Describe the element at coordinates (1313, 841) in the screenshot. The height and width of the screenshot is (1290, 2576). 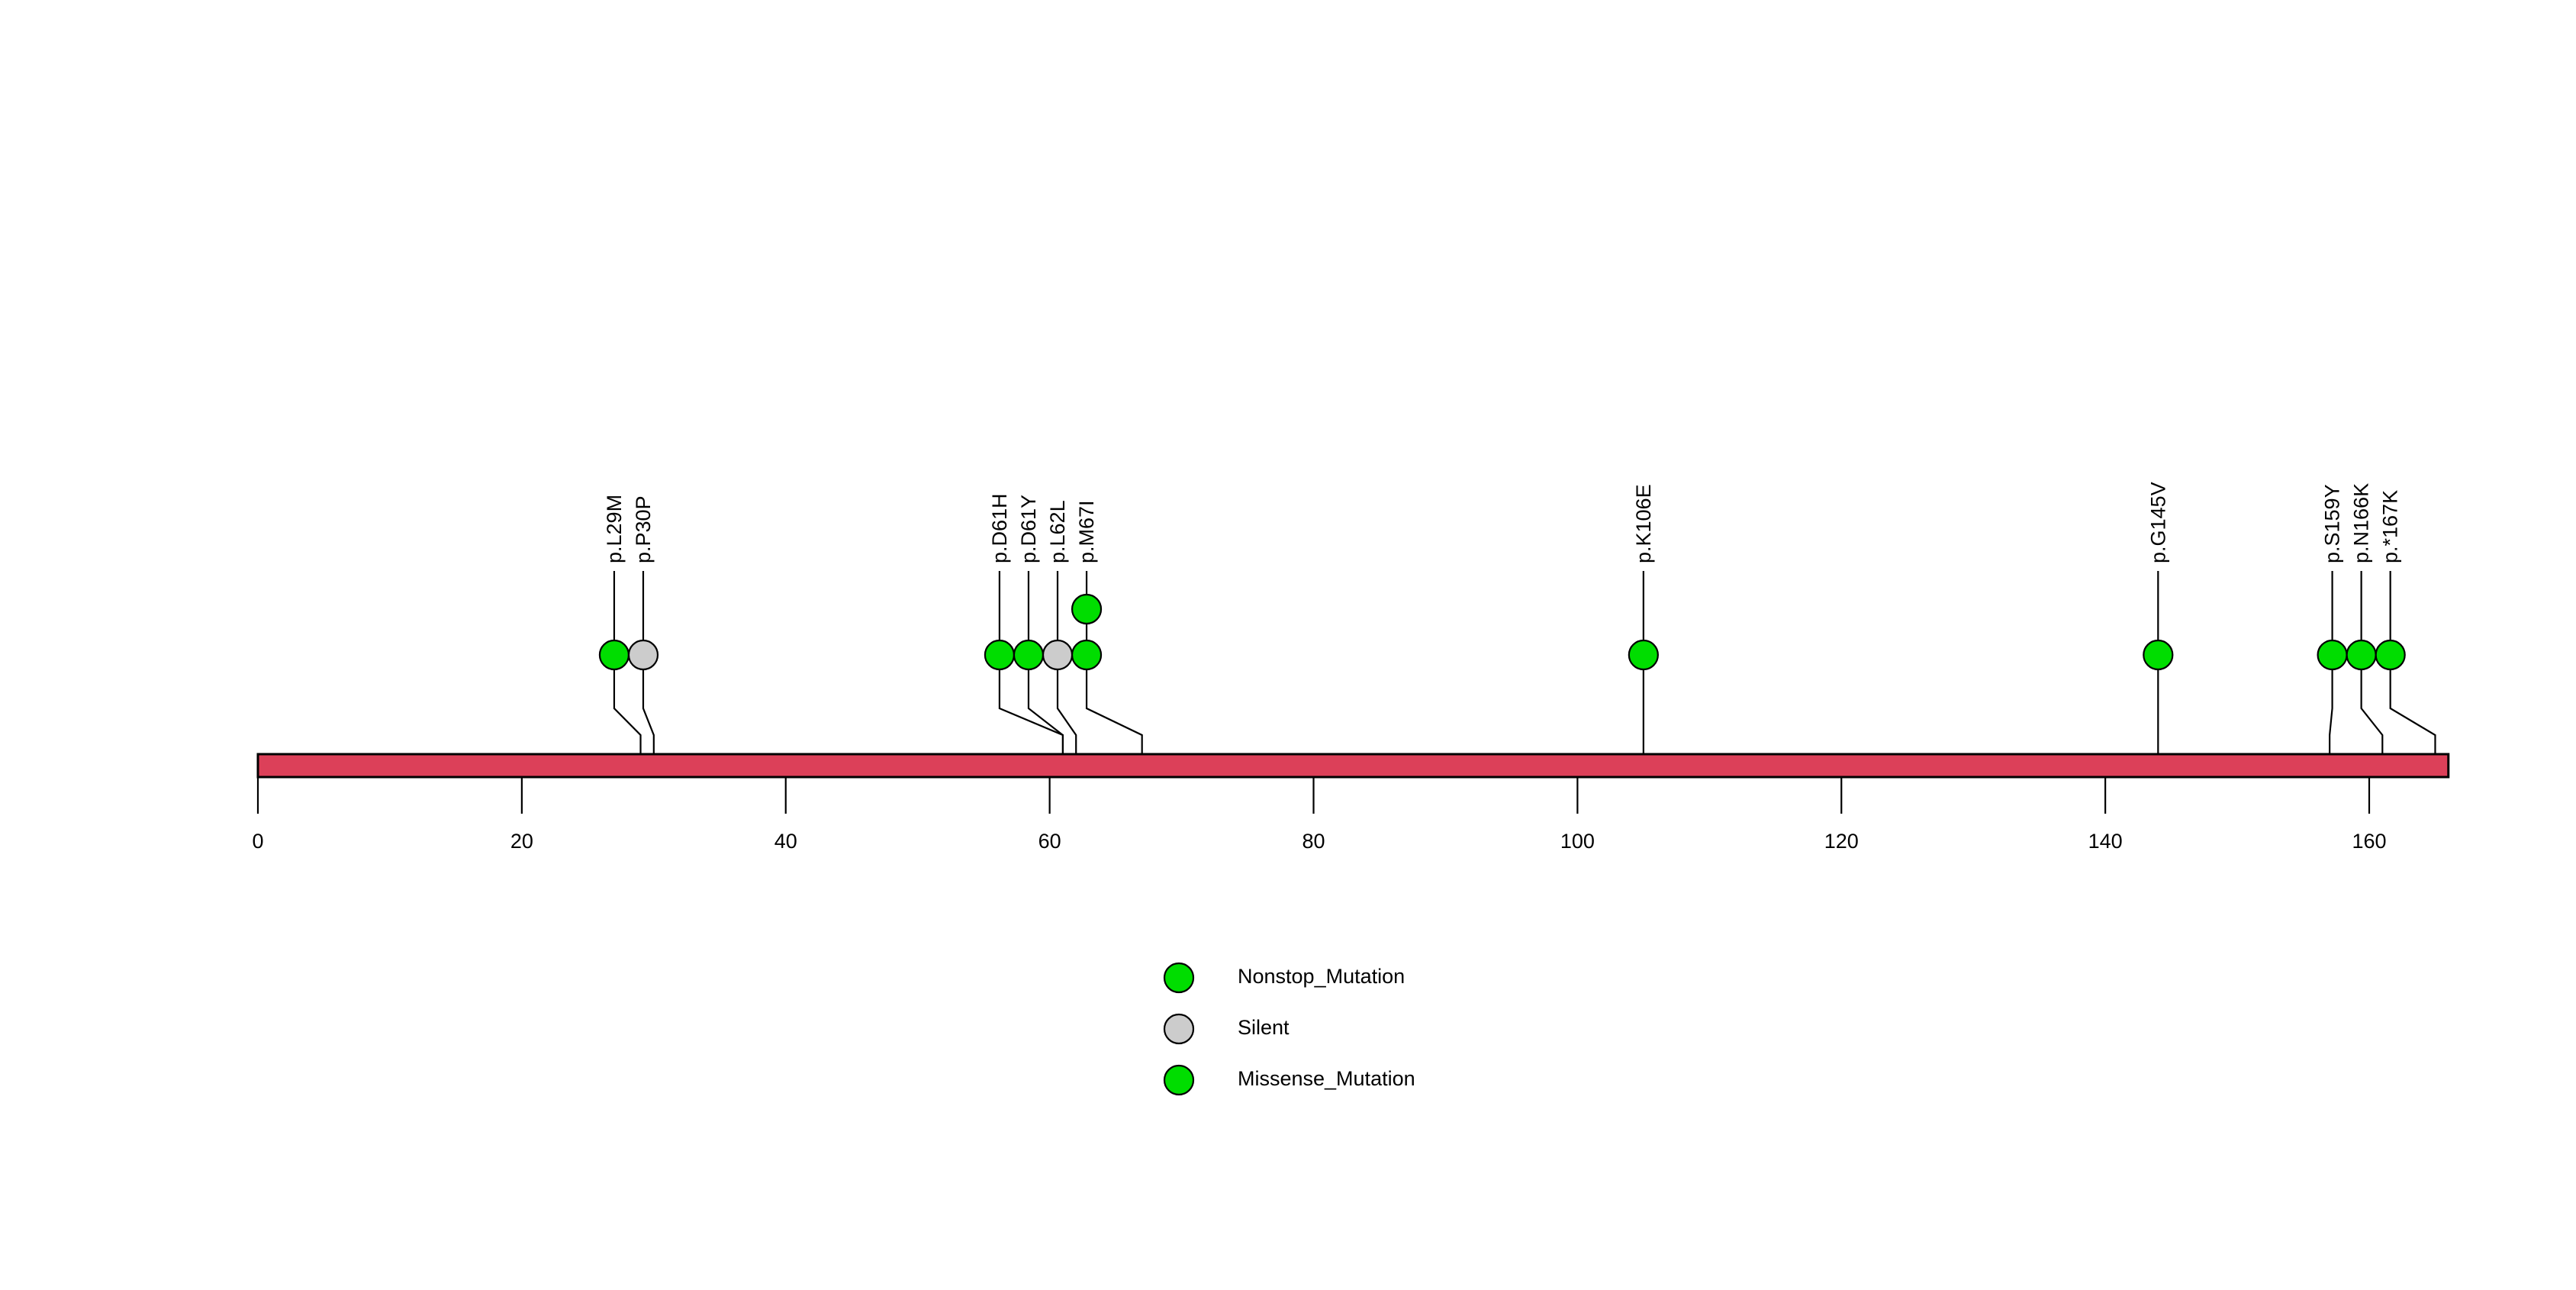
I see `axis-tick-label: 80` at that location.